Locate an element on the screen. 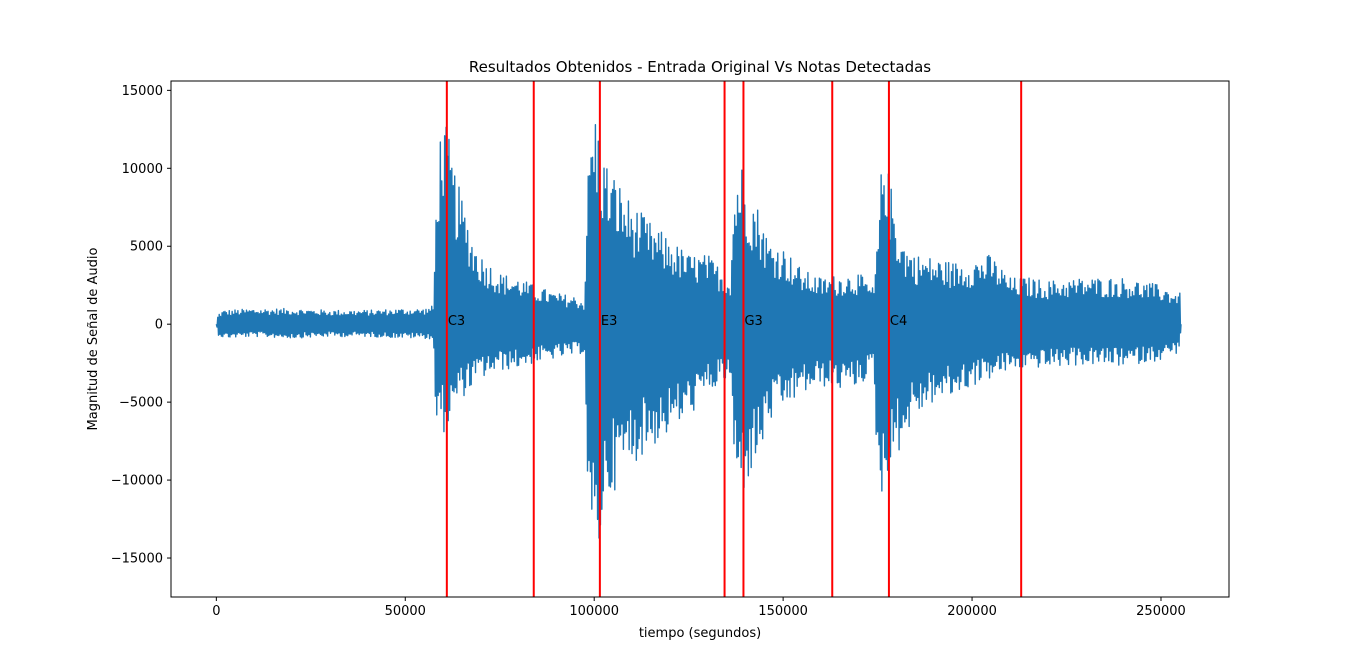 This screenshot has width=1366, height=671. note-label: G3 is located at coordinates (753, 321).